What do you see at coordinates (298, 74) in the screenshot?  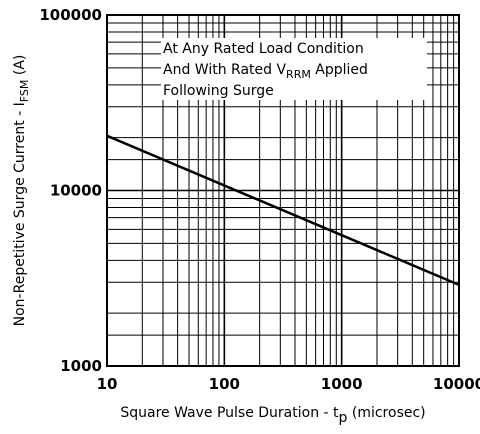 I see `annotation-vrrm-subscript: RRM` at bounding box center [298, 74].